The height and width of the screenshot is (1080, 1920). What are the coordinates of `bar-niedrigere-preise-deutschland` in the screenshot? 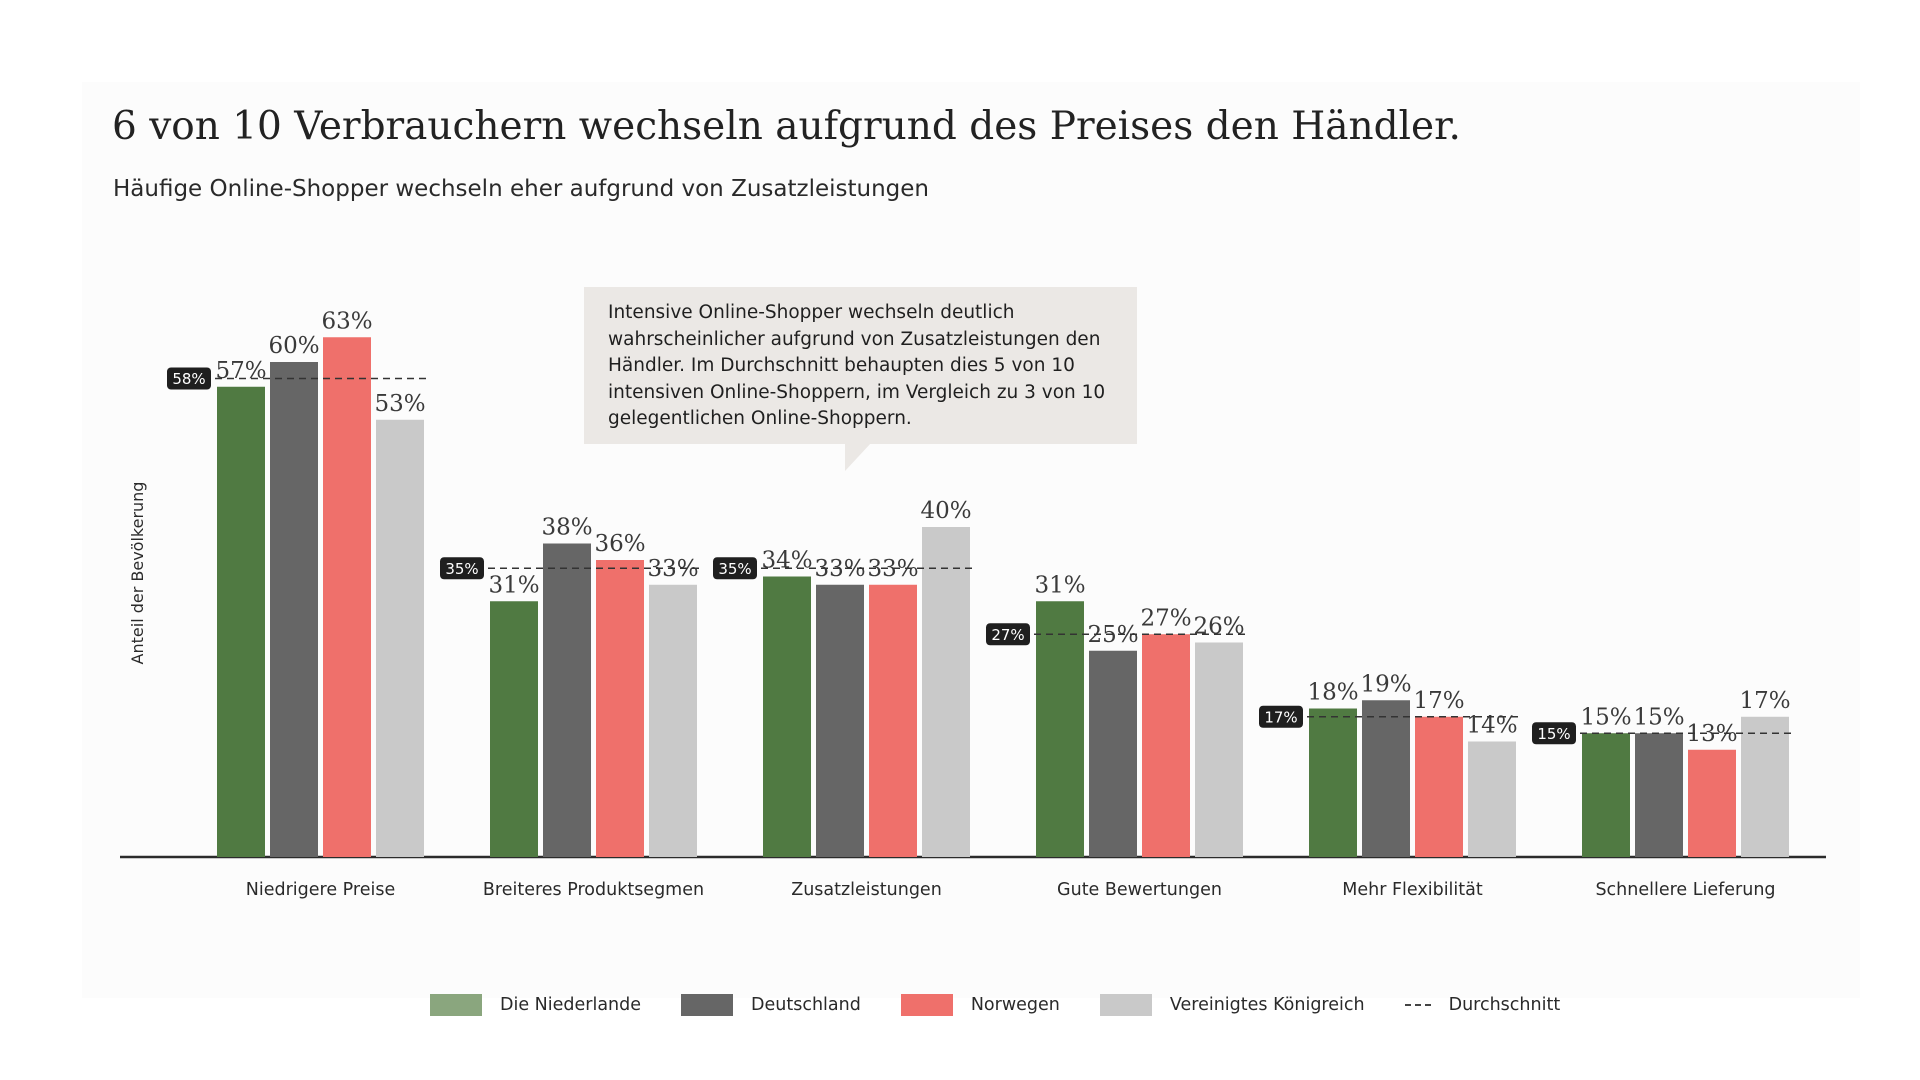 It's located at (294, 609).